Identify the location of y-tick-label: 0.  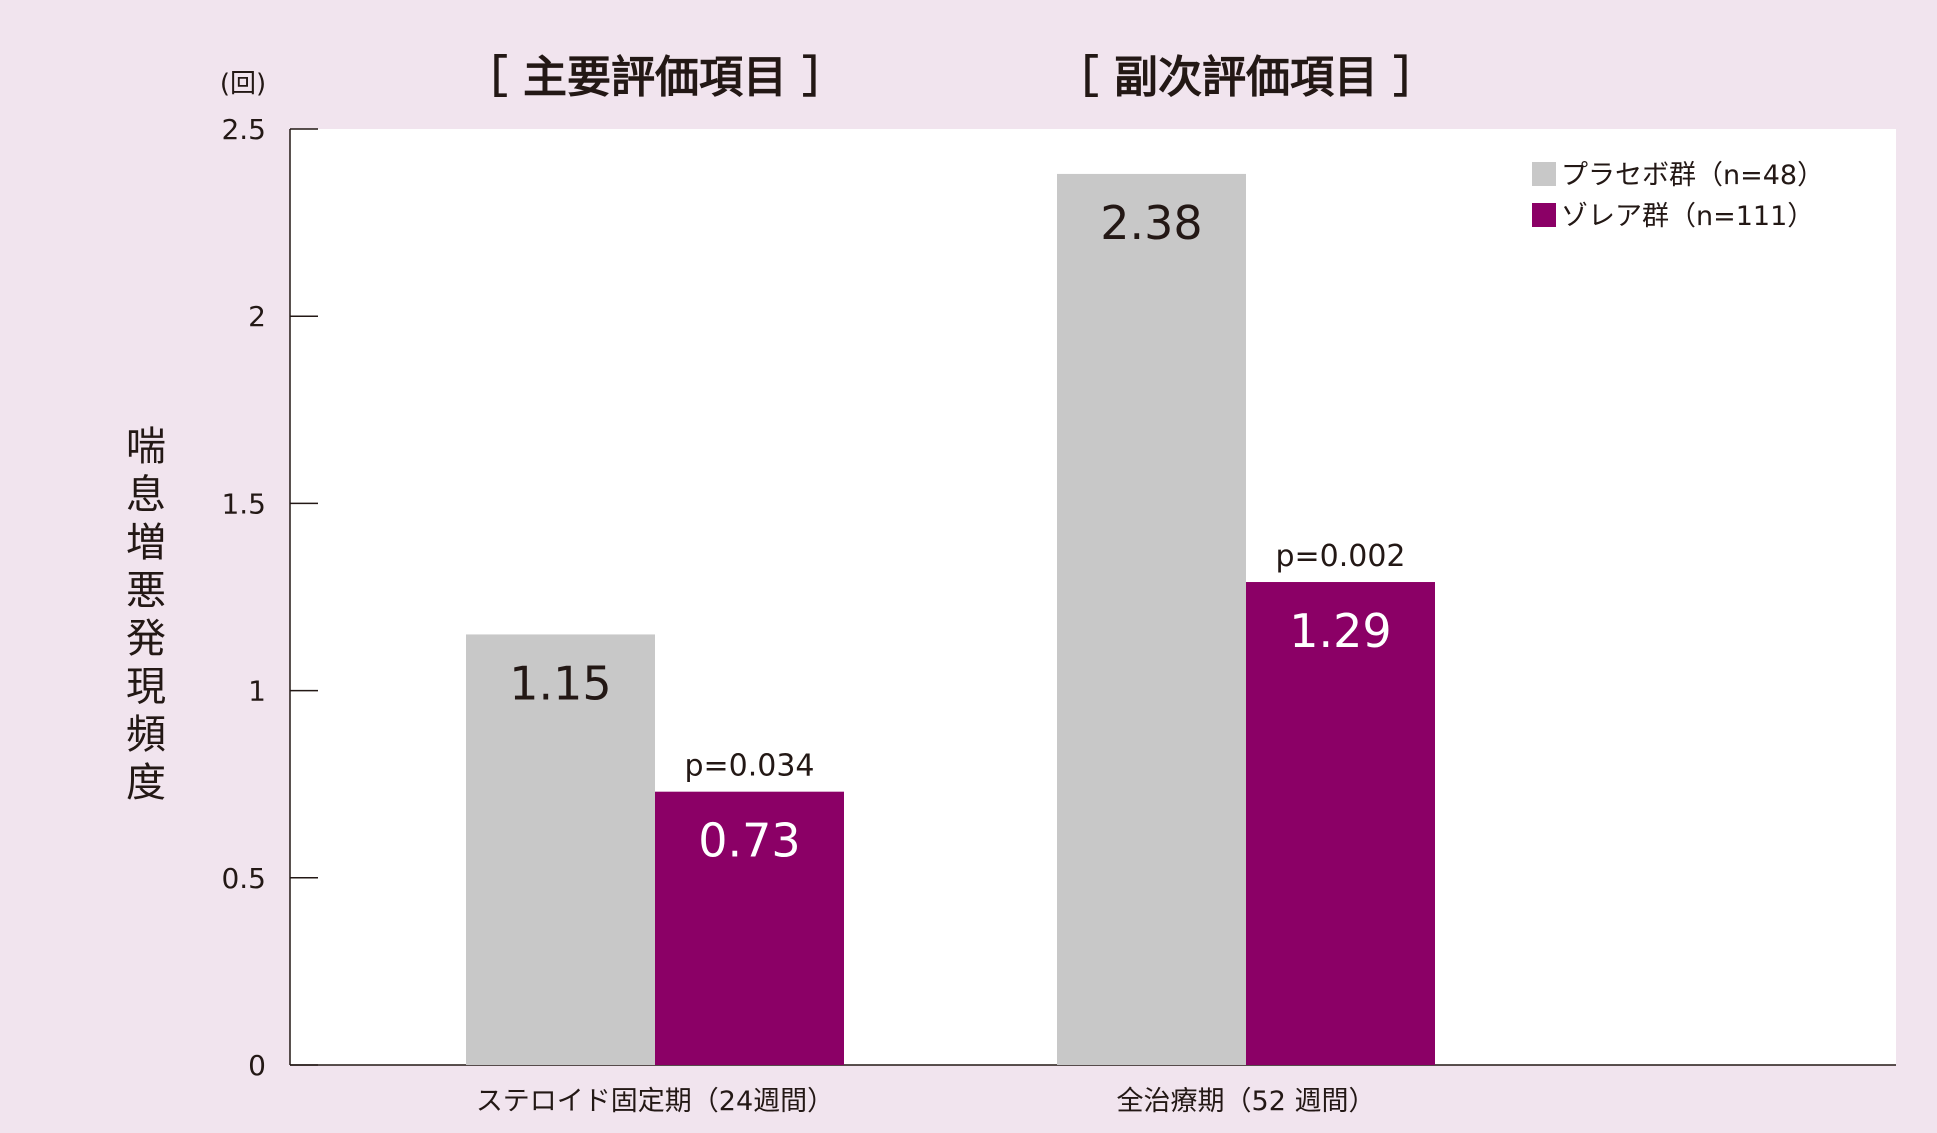
(257, 1065).